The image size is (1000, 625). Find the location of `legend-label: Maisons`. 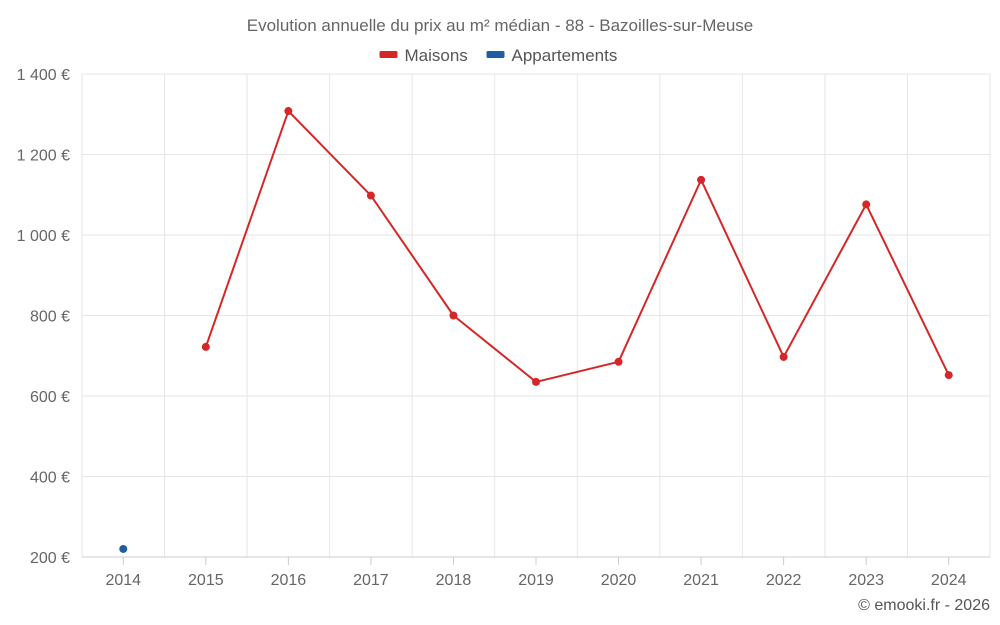

legend-label: Maisons is located at coordinates (436, 55).